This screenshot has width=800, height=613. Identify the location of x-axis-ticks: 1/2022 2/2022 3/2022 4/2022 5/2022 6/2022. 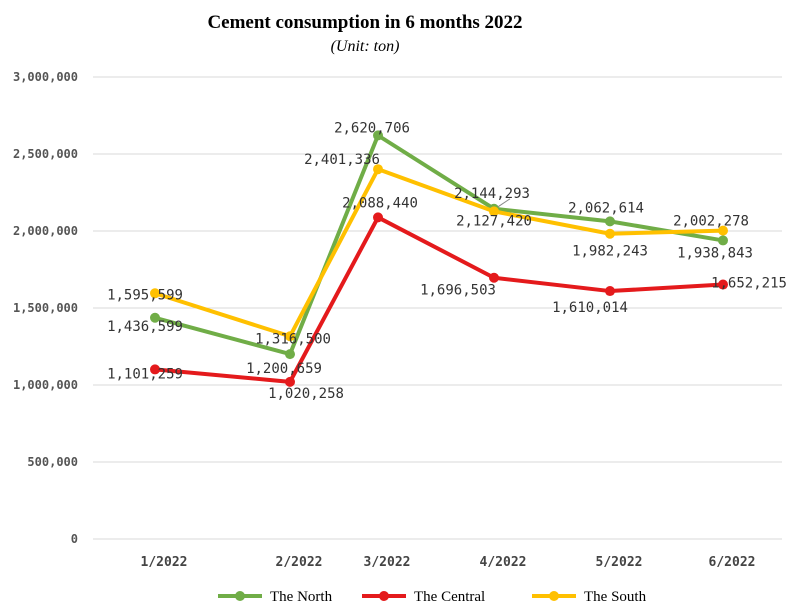
(448, 562).